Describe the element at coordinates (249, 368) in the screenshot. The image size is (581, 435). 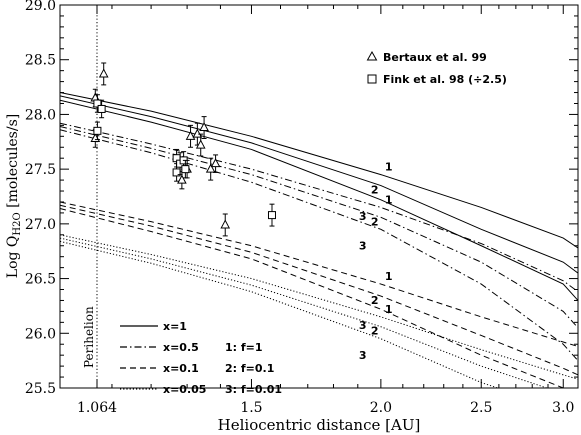
I see `legend-f-label: 2: f=0.1` at that location.